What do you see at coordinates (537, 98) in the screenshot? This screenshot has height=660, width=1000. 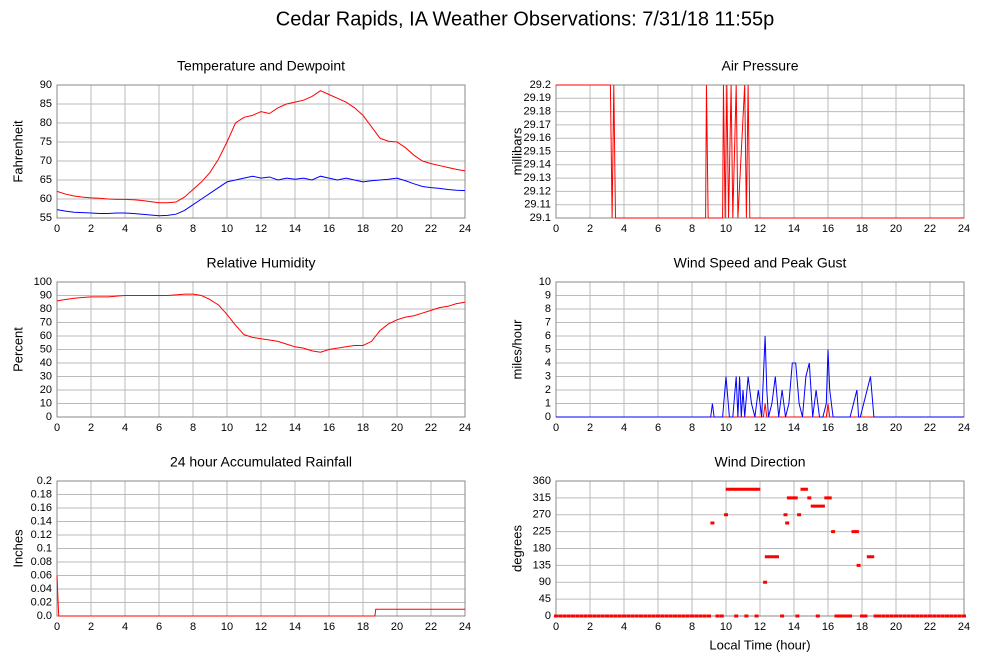 I see `y-tick-label: 29.19` at bounding box center [537, 98].